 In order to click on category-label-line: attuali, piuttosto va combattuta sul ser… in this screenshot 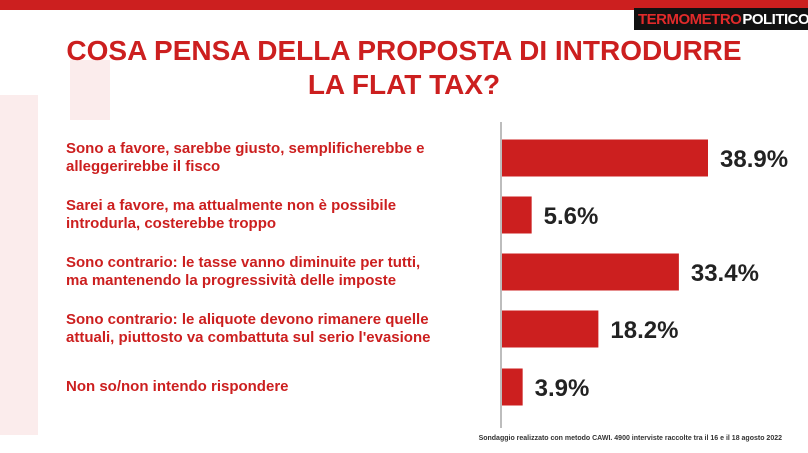, I will do `click(248, 337)`.